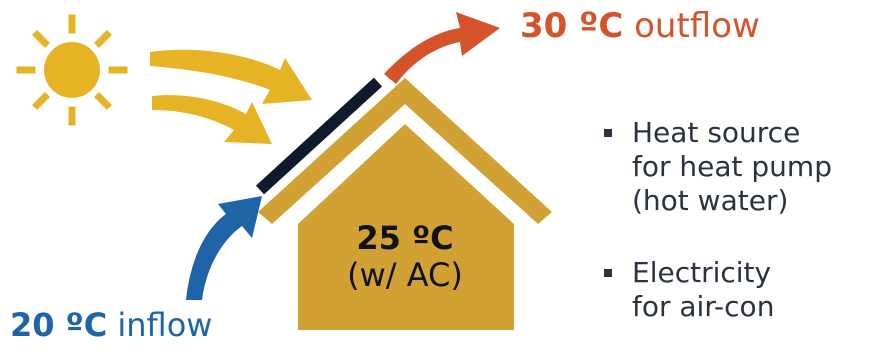  Describe the element at coordinates (72, 70) in the screenshot. I see `sun-icon` at that location.